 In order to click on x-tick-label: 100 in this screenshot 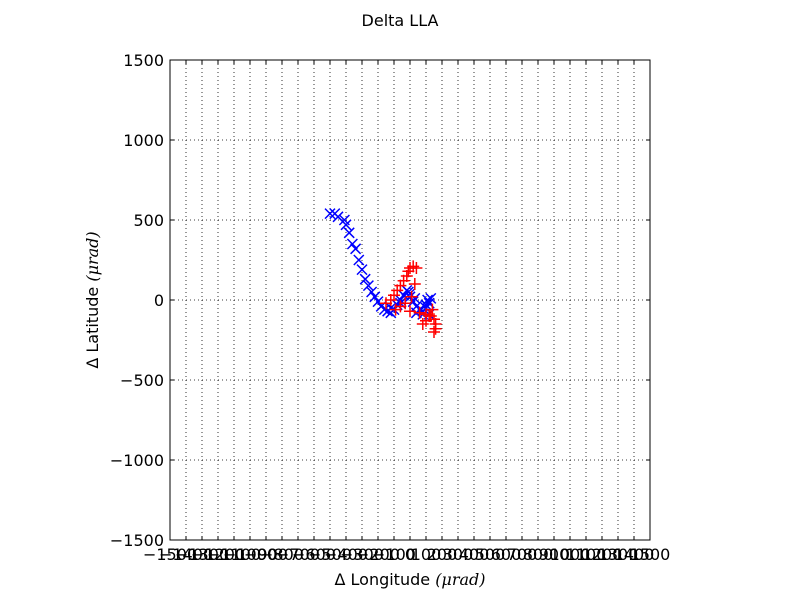, I will do `click(426, 554)`.